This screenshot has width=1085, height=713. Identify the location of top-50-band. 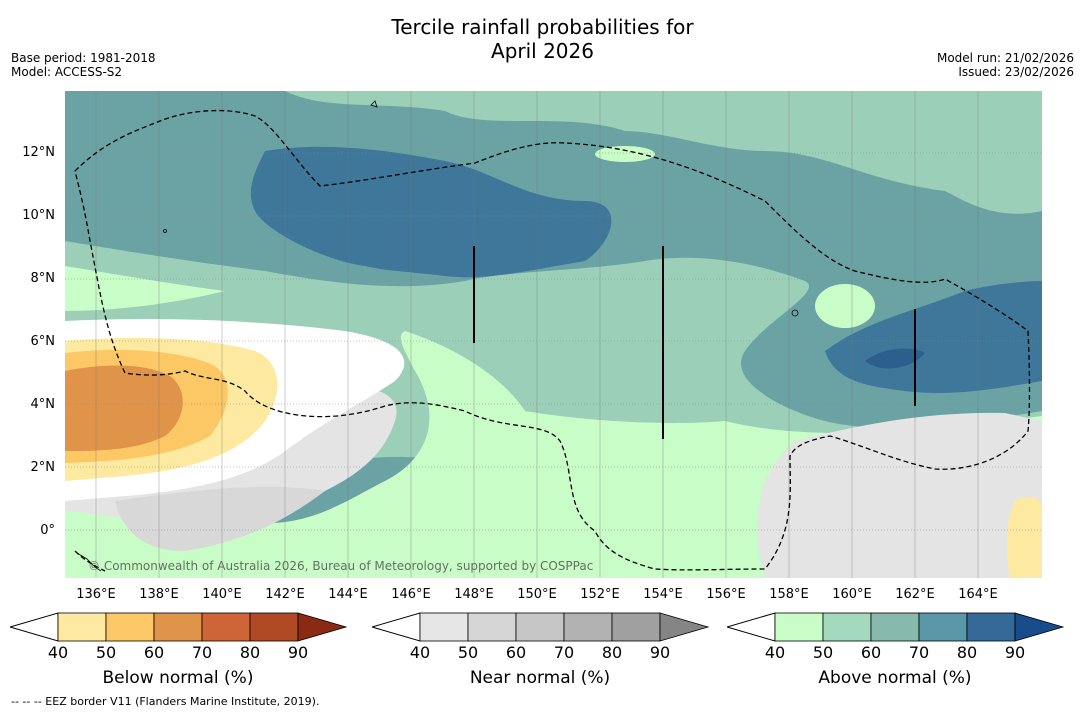
(663, 152).